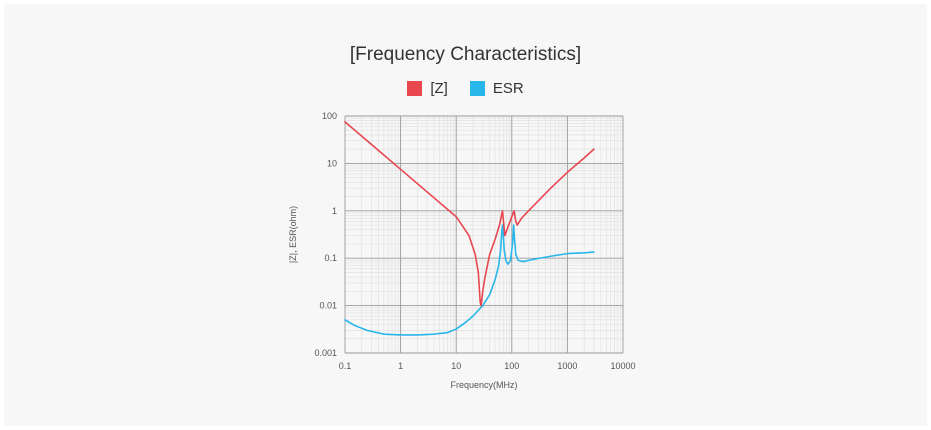  Describe the element at coordinates (439, 88) in the screenshot. I see `legend-label-z: [Z]` at that location.